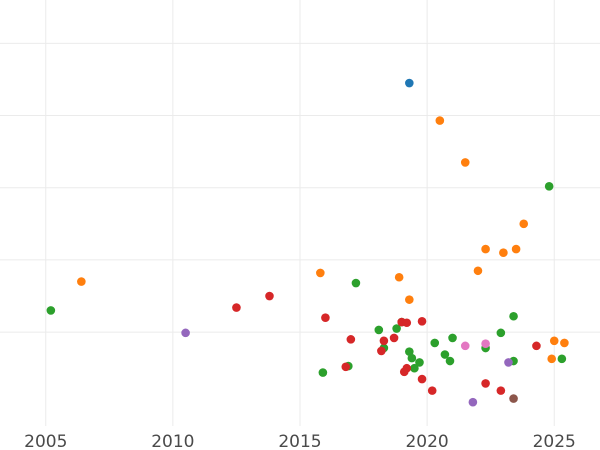 Image resolution: width=600 pixels, height=450 pixels. Describe the element at coordinates (45, 441) in the screenshot. I see `x-tick-label: 2005` at that location.